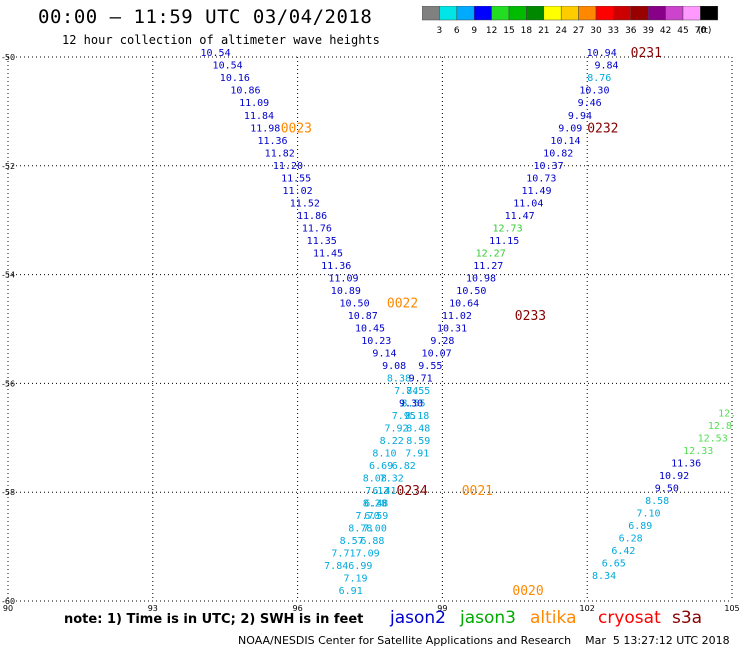 This screenshot has height=650, width=740. Describe the element at coordinates (599, 78) in the screenshot. I see `wave-height-label: 8.76` at that location.